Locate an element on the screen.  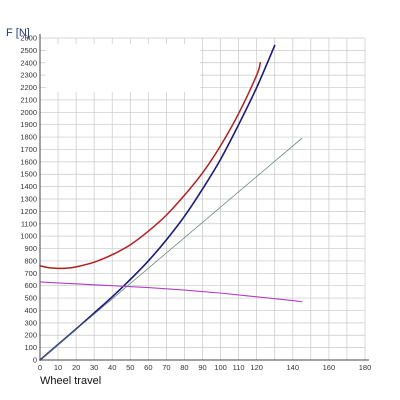
y-tick-label: 1400 is located at coordinates (28, 186).